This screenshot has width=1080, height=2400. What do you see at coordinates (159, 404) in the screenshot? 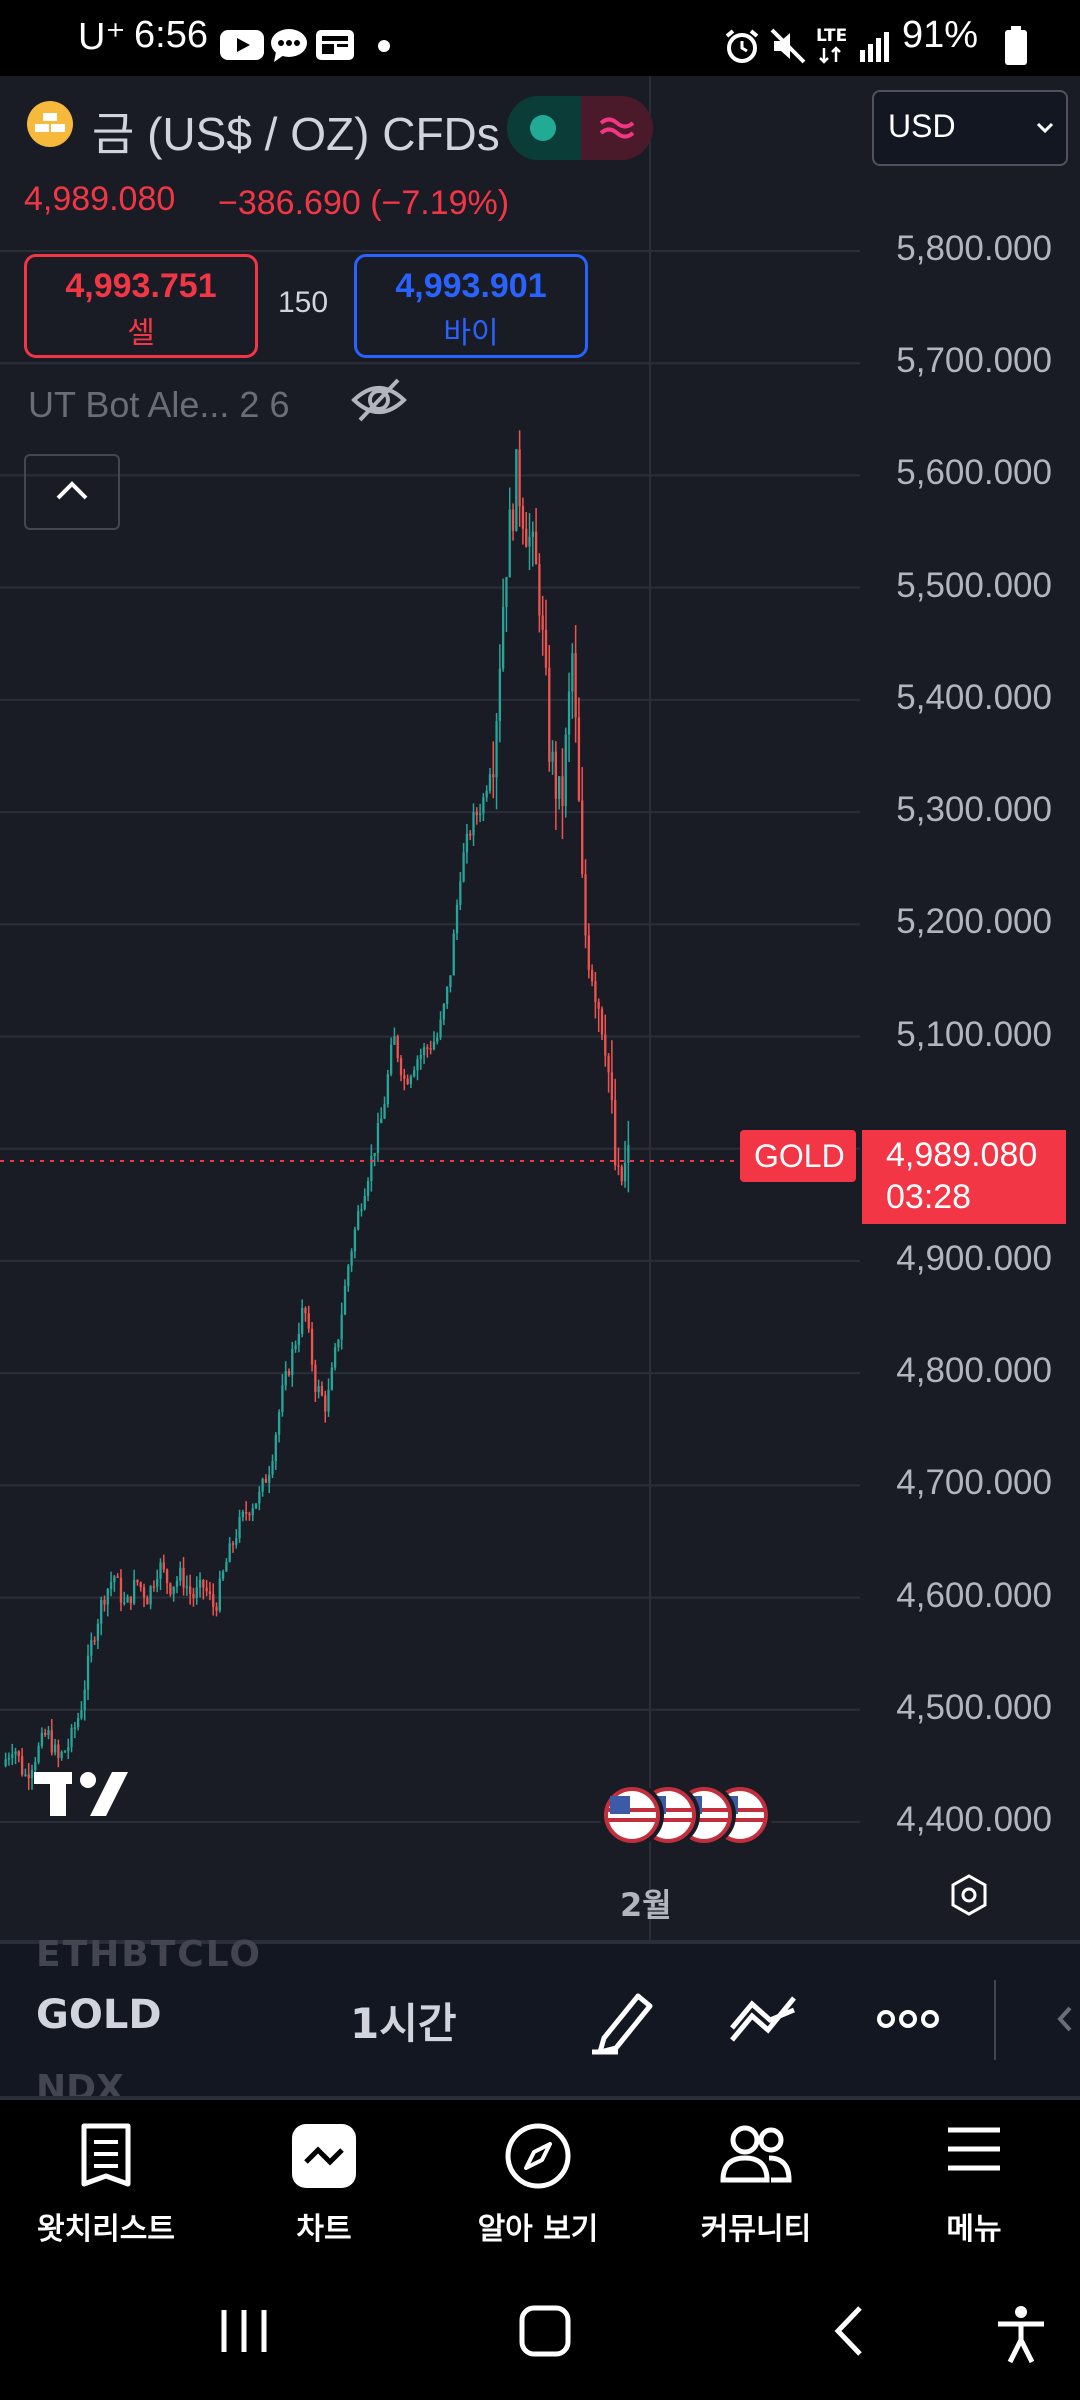
I see `indicator-name: UT Bot Ale... 2 6` at bounding box center [159, 404].